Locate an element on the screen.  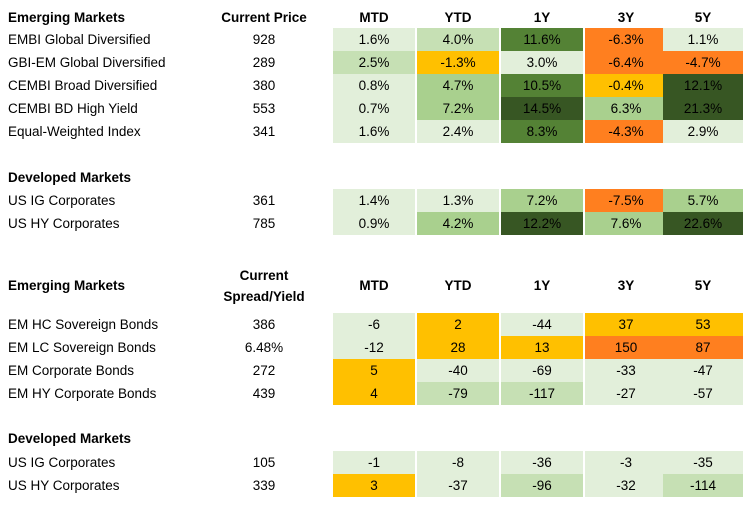
bottom-section-title: Emerging Markets is located at coordinates (67, 285).